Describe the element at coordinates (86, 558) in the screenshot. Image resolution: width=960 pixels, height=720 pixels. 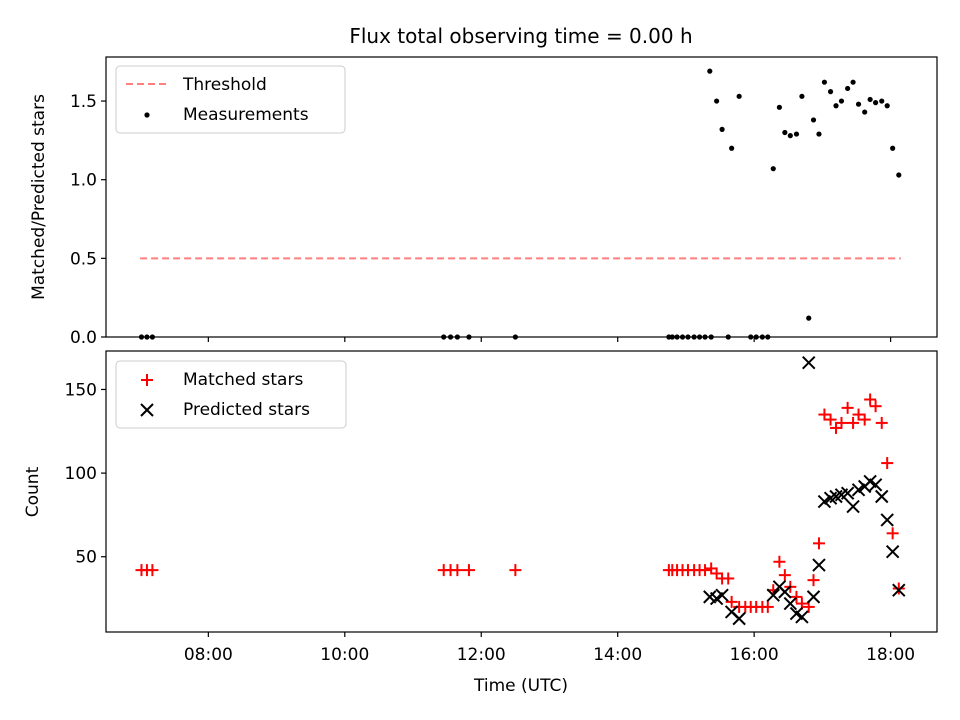
I see `star-count-ytick-label: 50` at that location.